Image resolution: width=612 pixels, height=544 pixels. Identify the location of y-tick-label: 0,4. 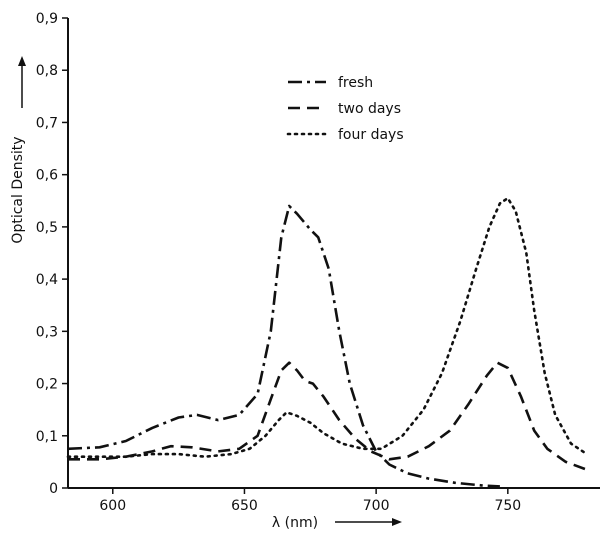
(47, 280).